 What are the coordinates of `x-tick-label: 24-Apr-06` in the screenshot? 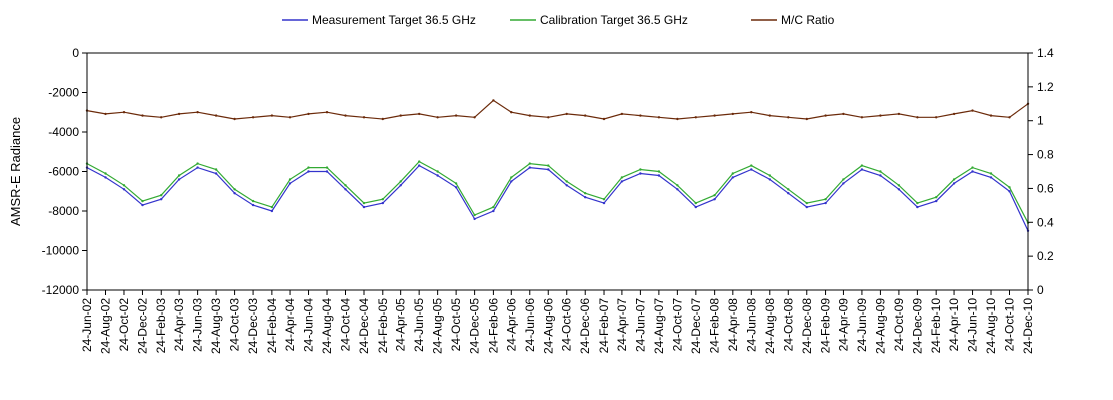 It's located at (511, 325).